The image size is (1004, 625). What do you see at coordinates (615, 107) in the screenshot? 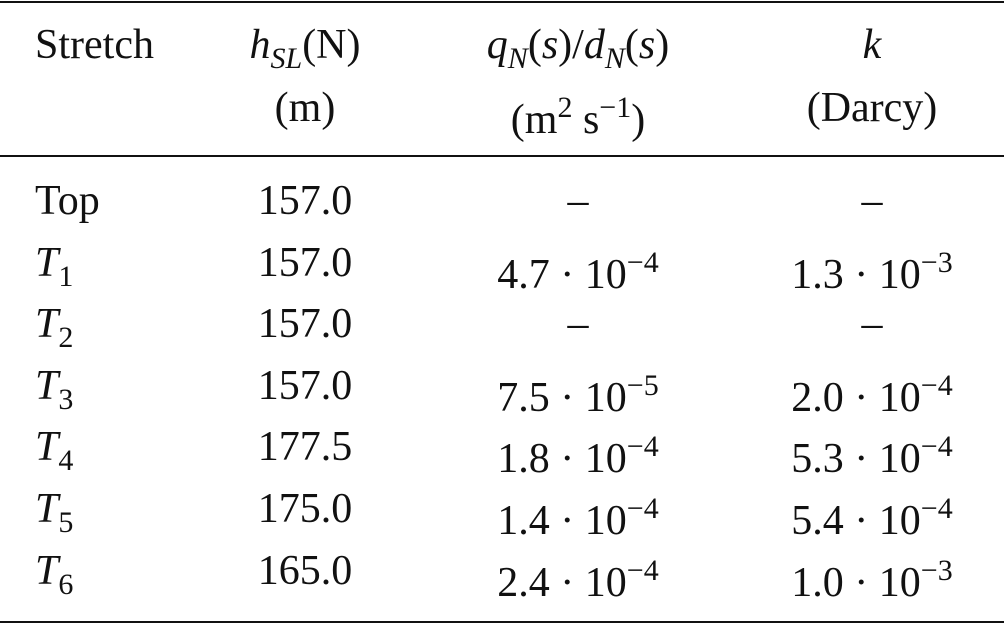
I see `cell-text: −1` at bounding box center [615, 107].